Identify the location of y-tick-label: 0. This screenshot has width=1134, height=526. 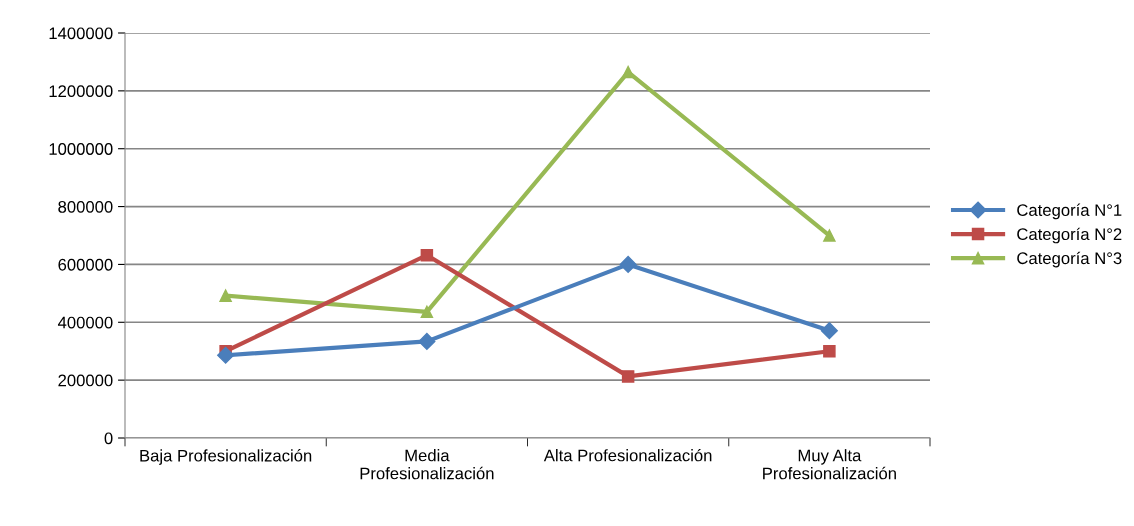
(108, 438).